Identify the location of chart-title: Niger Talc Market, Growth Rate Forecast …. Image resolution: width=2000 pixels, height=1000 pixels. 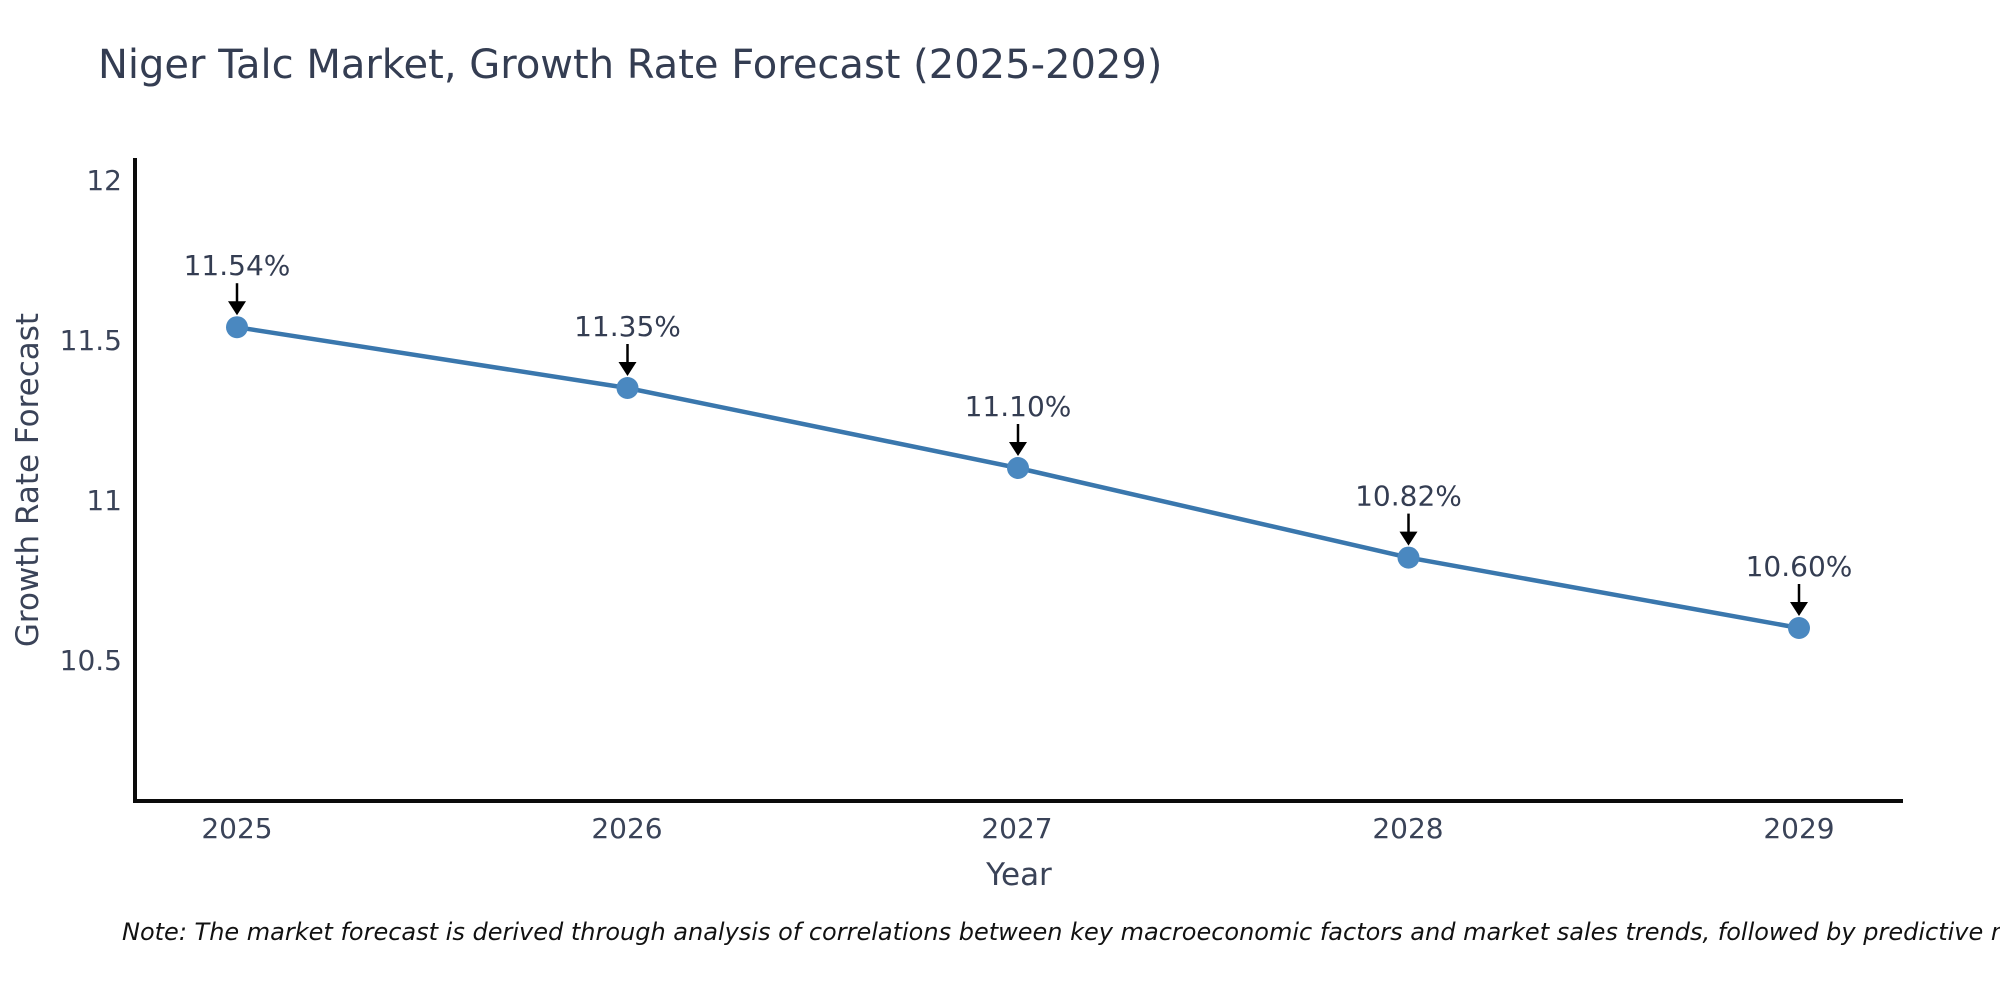
(630, 65).